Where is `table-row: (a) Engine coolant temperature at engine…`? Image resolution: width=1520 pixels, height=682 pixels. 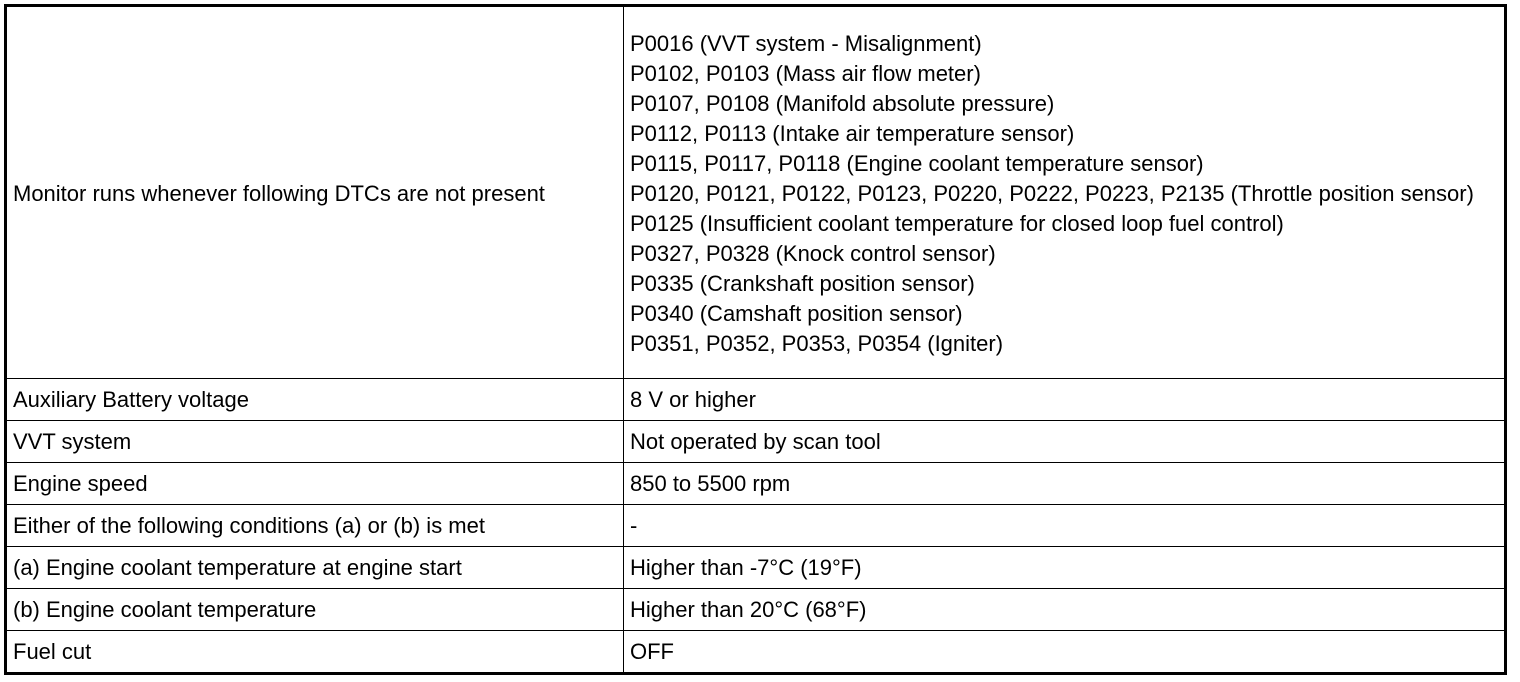
table-row: (a) Engine coolant temperature at engine… is located at coordinates (755, 567).